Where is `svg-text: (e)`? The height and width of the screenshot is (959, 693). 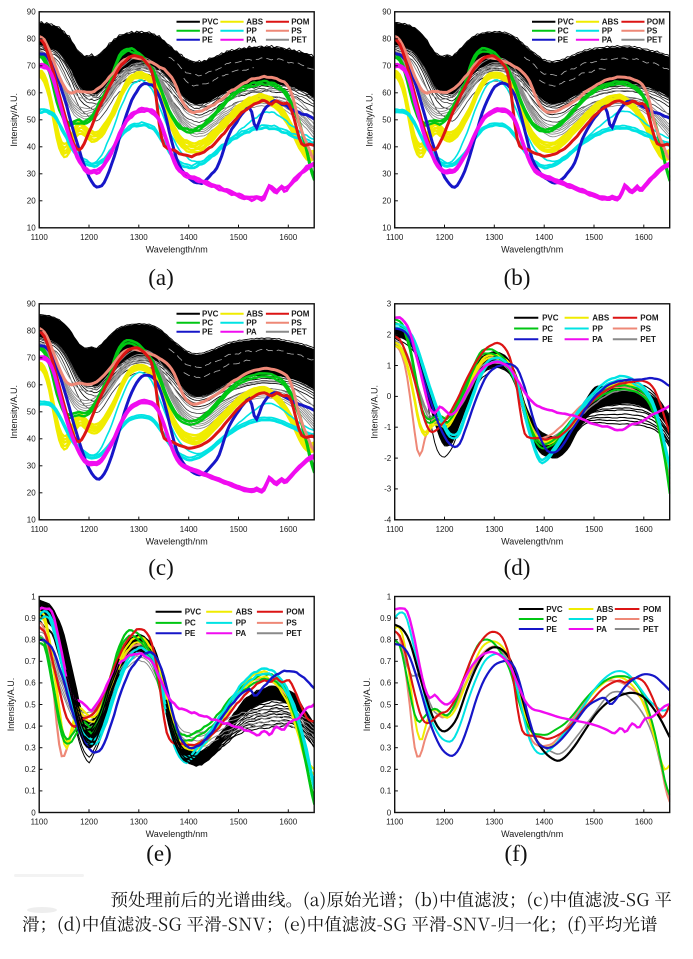 svg-text: (e) is located at coordinates (159, 853).